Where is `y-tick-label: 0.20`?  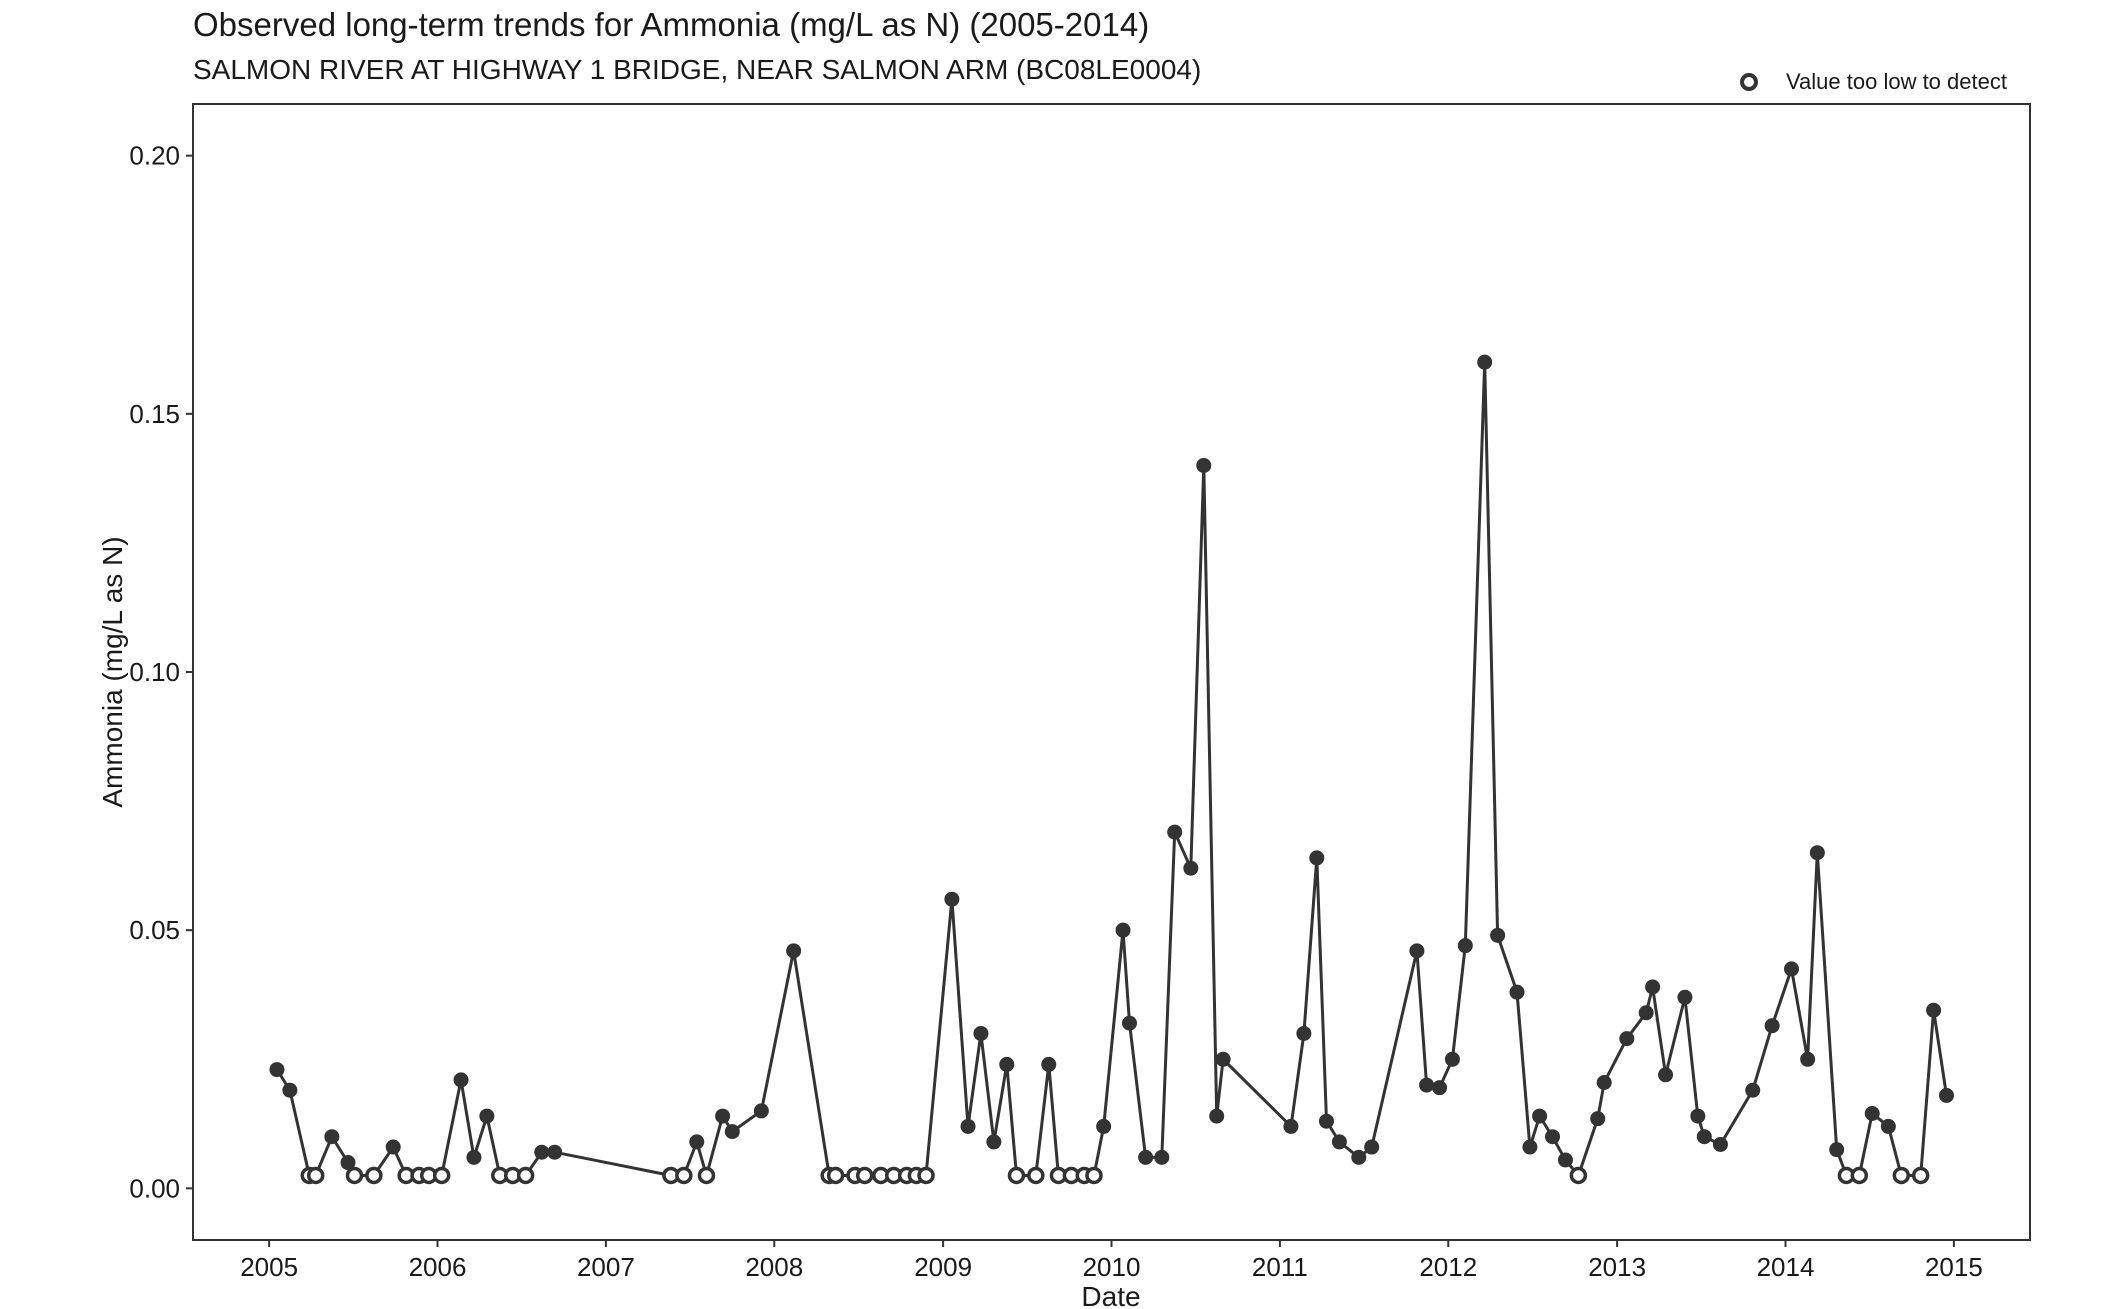 y-tick-label: 0.20 is located at coordinates (154, 156).